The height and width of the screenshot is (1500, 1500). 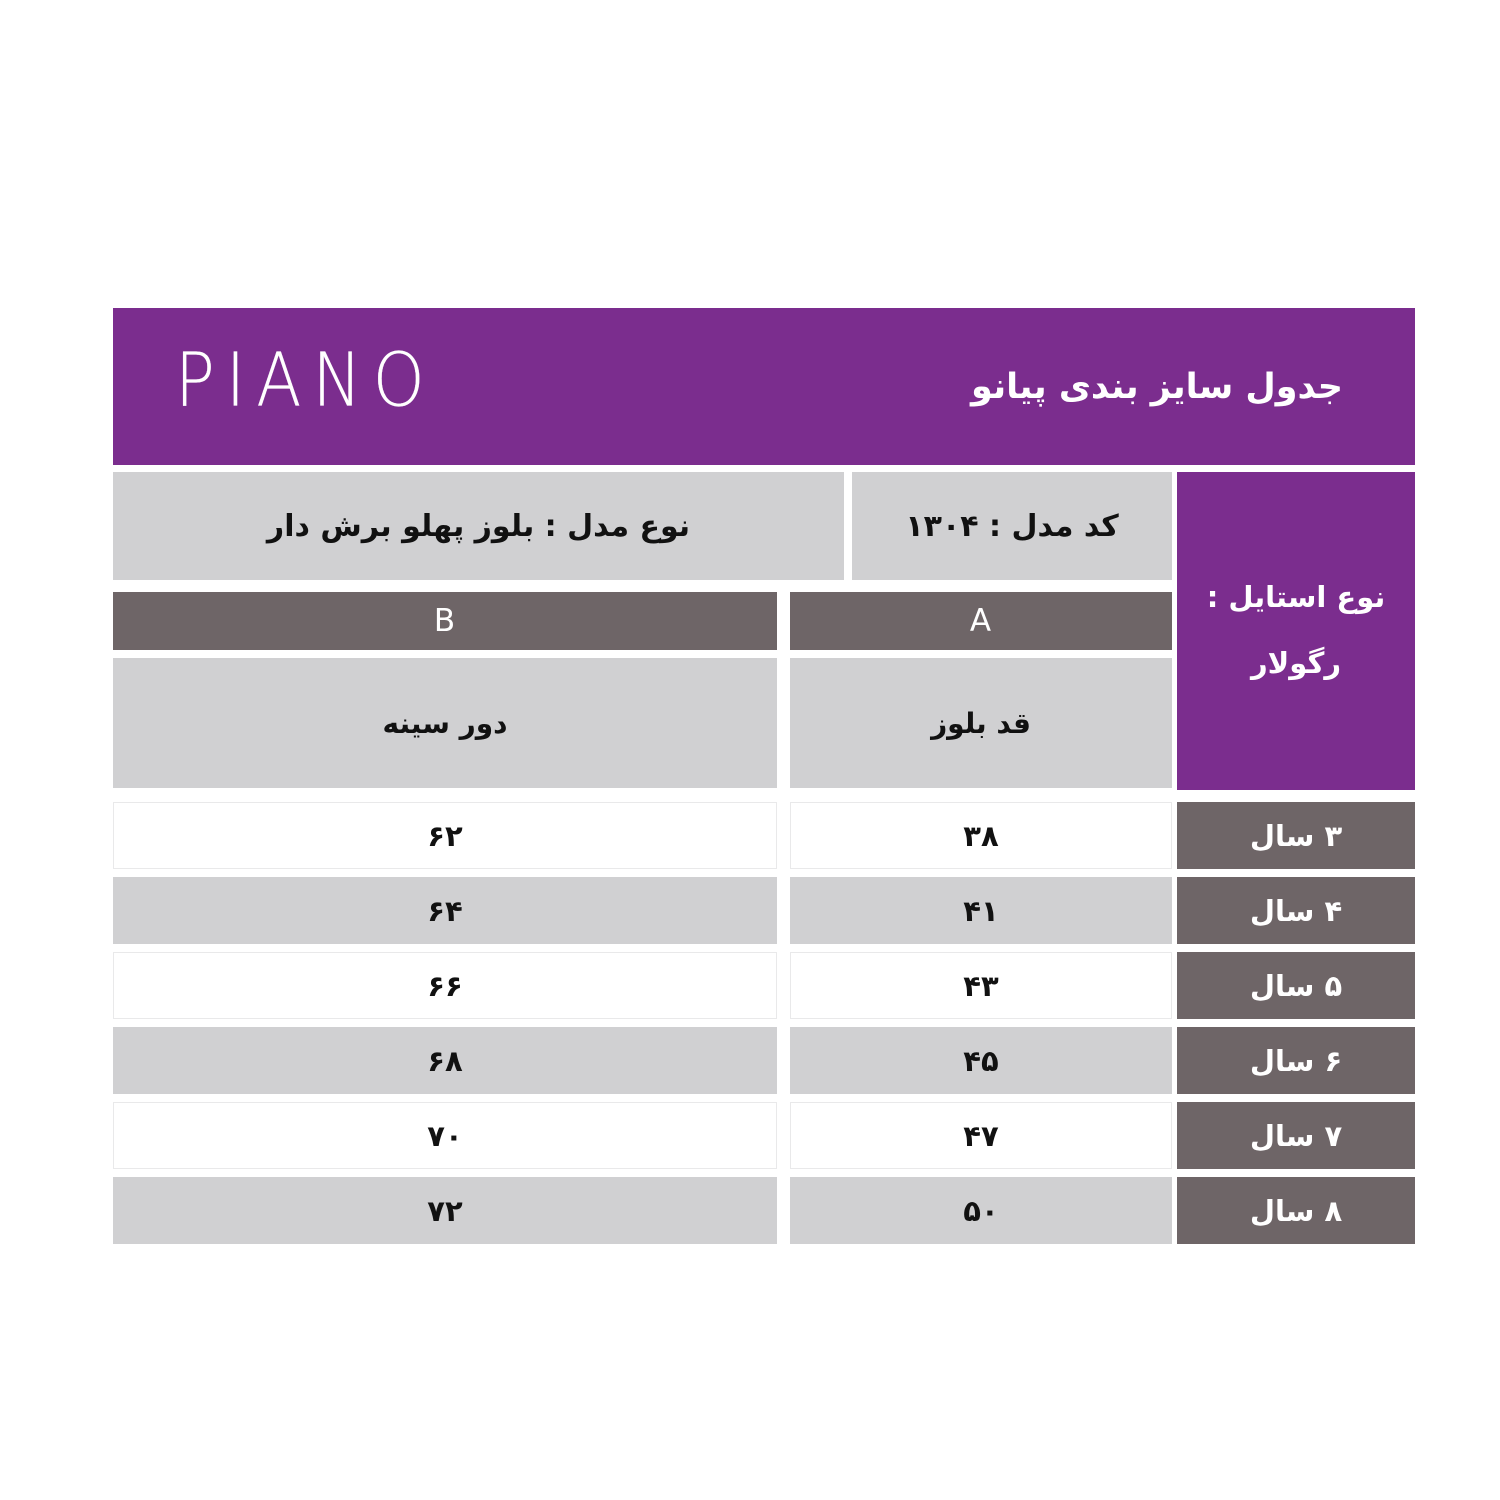 I want to click on brand-logo: PIANO, so click(x=305, y=380).